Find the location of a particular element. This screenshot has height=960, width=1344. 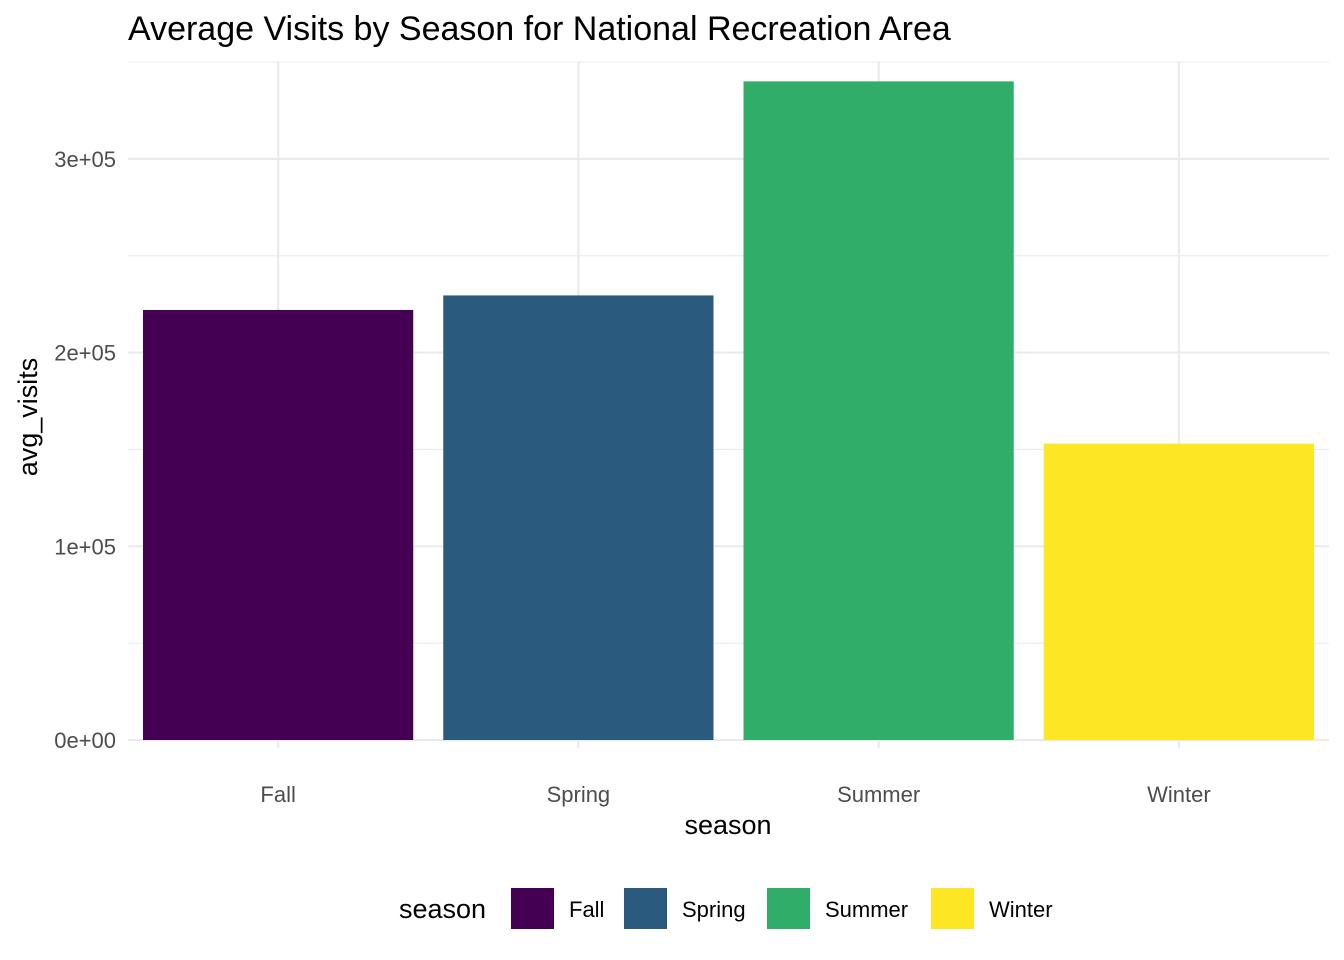

x-tick-label-fall: Fall is located at coordinates (277, 794).